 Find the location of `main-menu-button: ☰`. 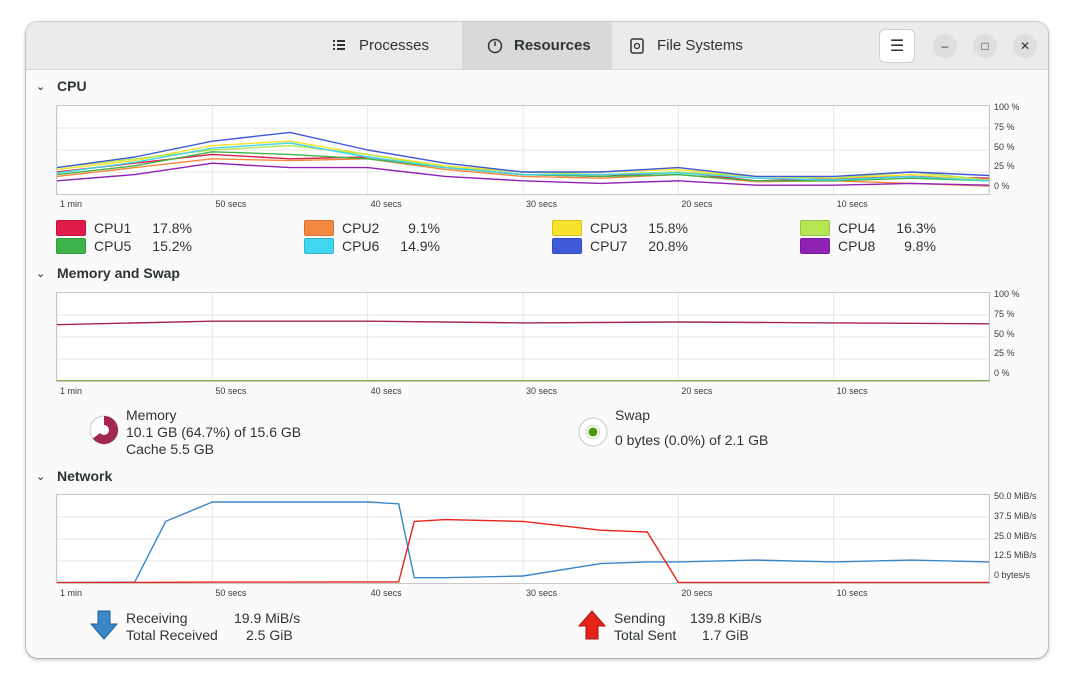

main-menu-button: ☰ is located at coordinates (897, 46).